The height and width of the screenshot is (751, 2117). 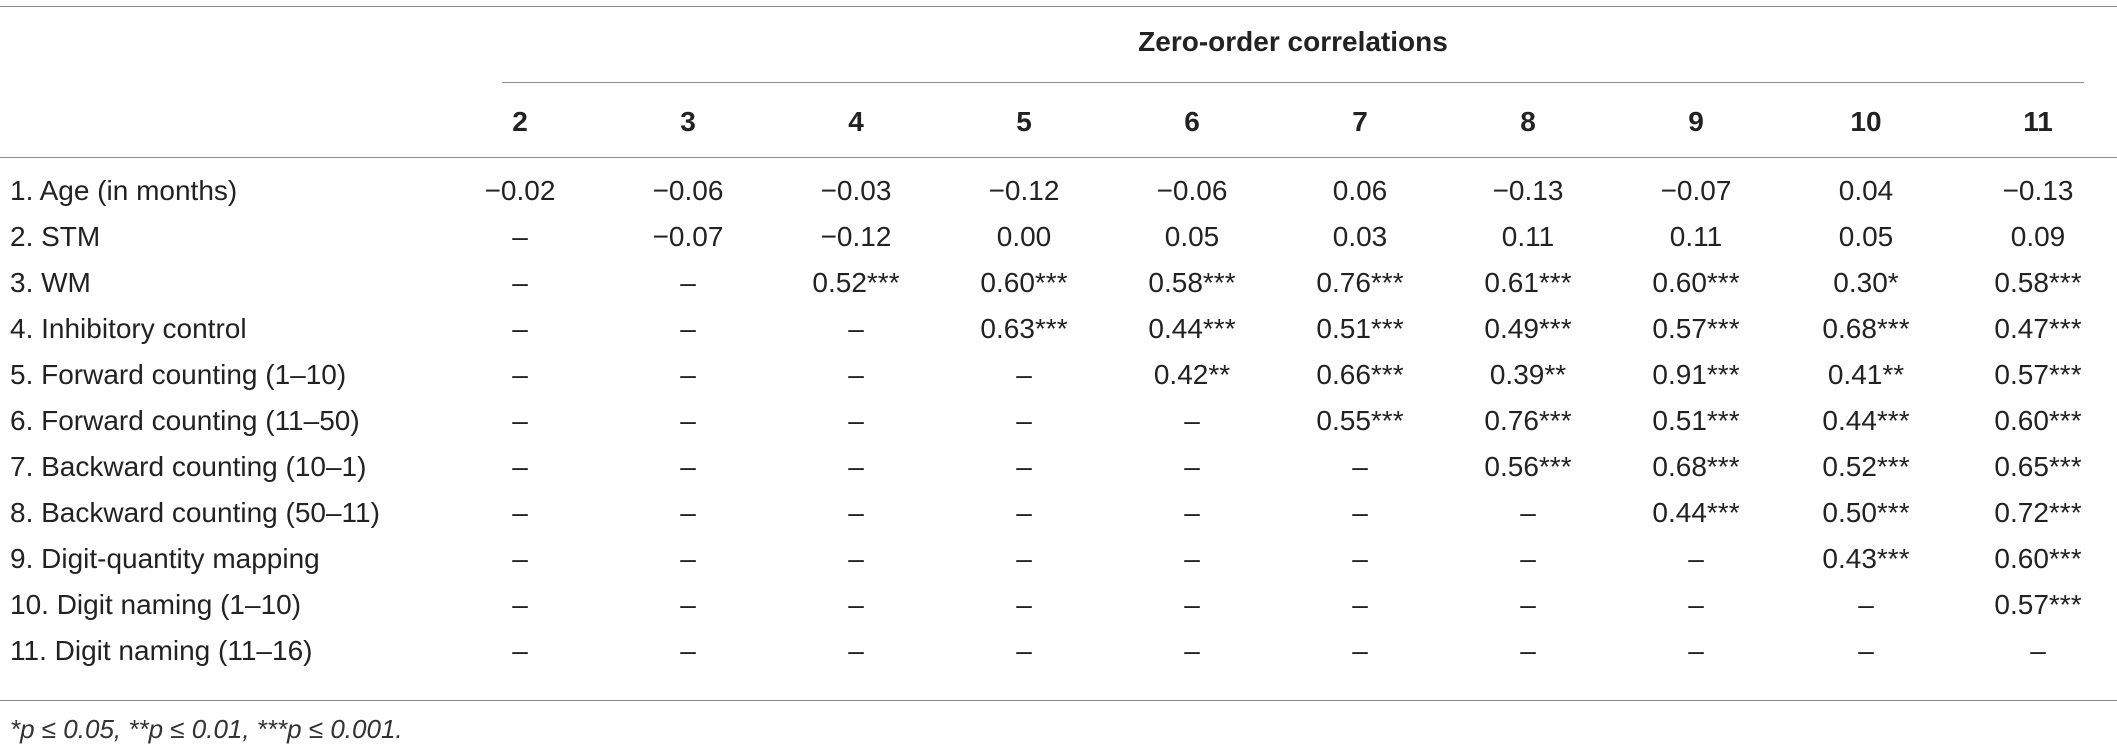 What do you see at coordinates (156, 604) in the screenshot?
I see `row-label: 10. Digit naming (1–10)` at bounding box center [156, 604].